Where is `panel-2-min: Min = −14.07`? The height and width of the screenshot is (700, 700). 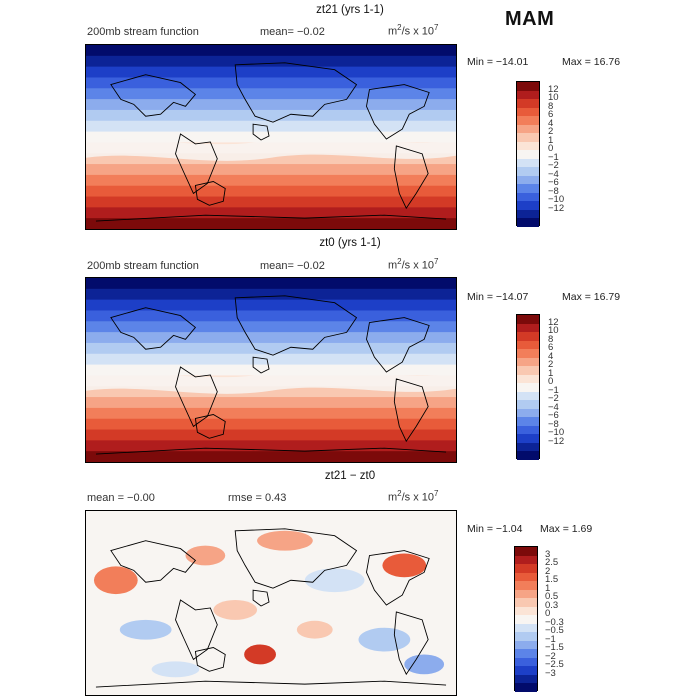 panel-2-min: Min = −14.07 is located at coordinates (498, 297).